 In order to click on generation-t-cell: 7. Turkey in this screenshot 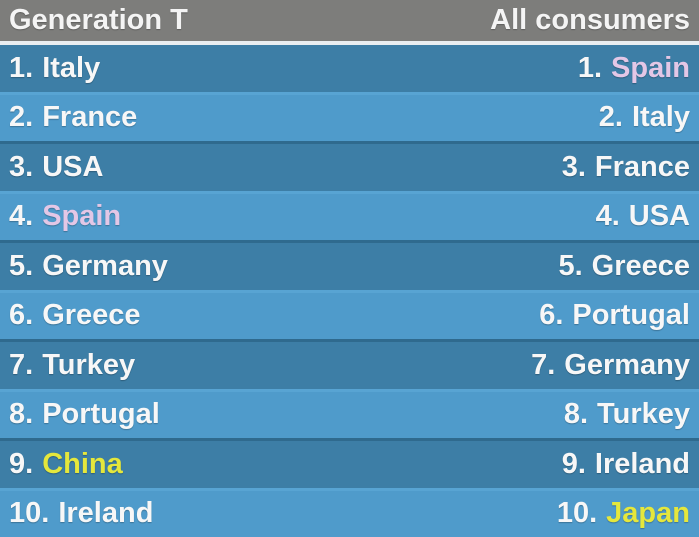, I will do `click(72, 365)`.